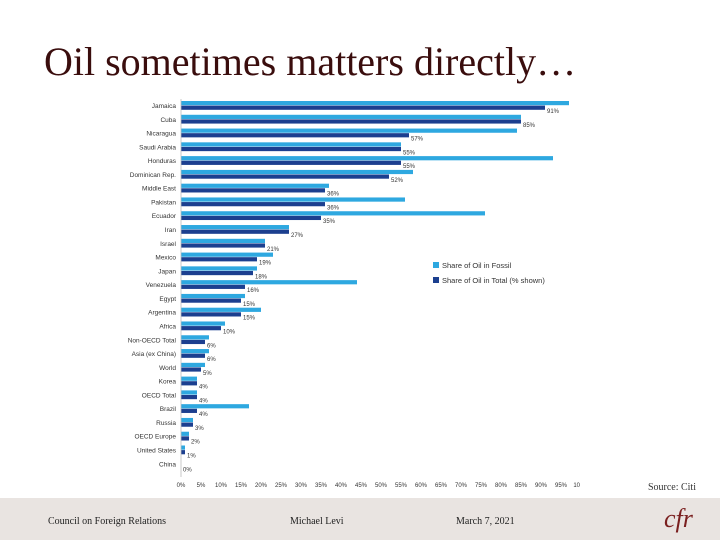 This screenshot has height=540, width=720. Describe the element at coordinates (241, 486) in the screenshot. I see `x-tick-label: 15%` at that location.